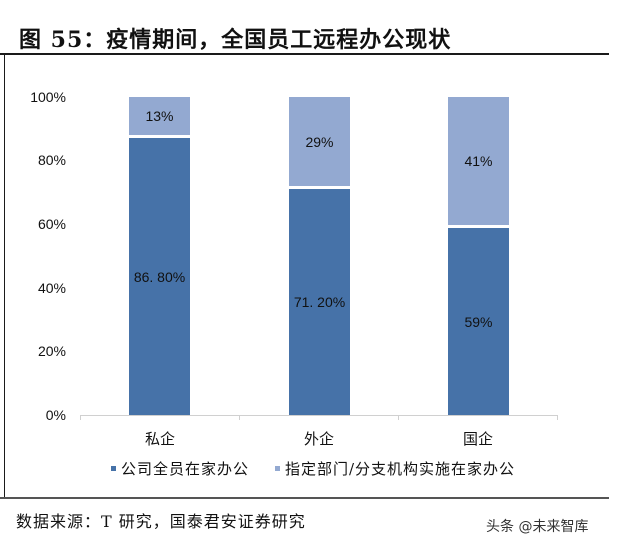  Describe the element at coordinates (400, 469) in the screenshot. I see `legend-label: 指定部门/分支机构实施在家办公` at that location.